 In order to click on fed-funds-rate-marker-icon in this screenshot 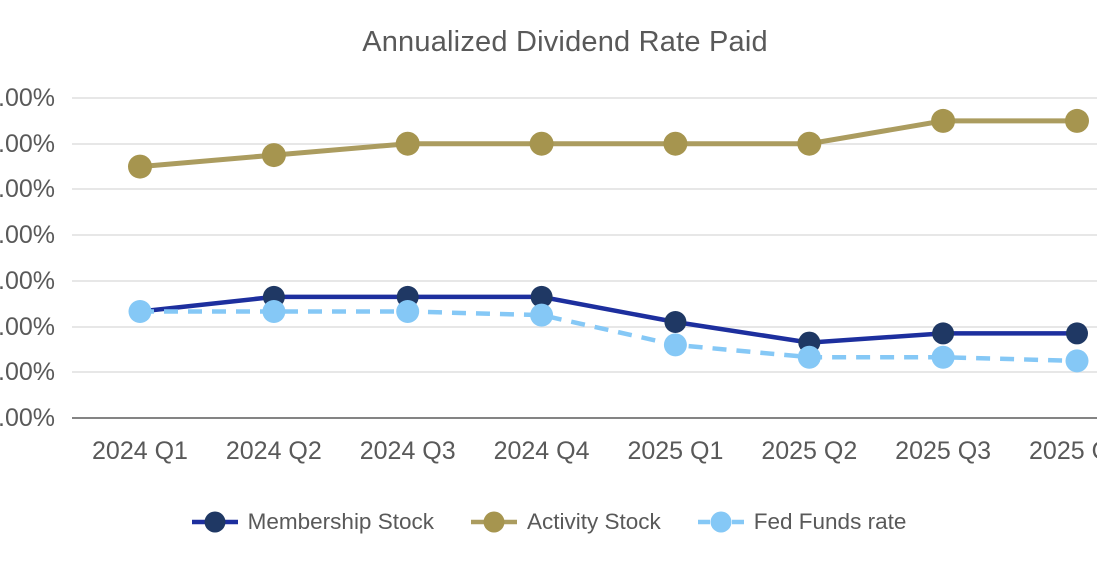, I will do `click(720, 522)`.